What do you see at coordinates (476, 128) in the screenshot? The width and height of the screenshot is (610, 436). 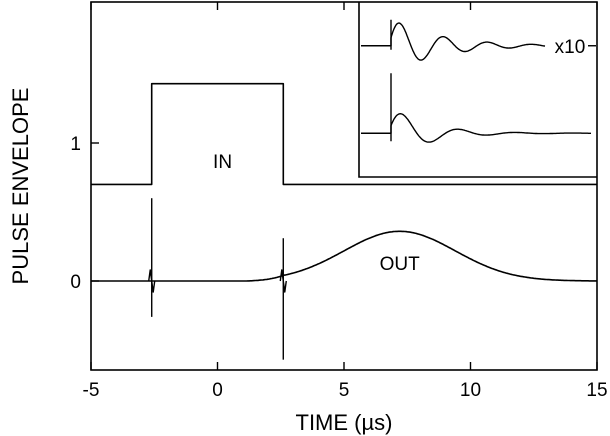 I see `inset-trace-raw` at bounding box center [476, 128].